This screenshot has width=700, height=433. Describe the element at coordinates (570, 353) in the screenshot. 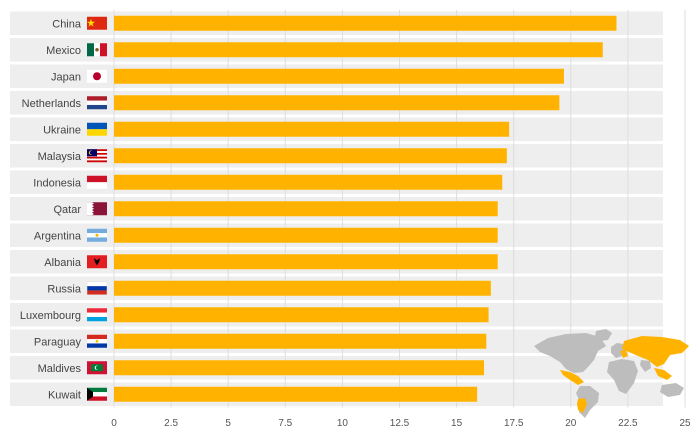

I see `map-north-america` at that location.